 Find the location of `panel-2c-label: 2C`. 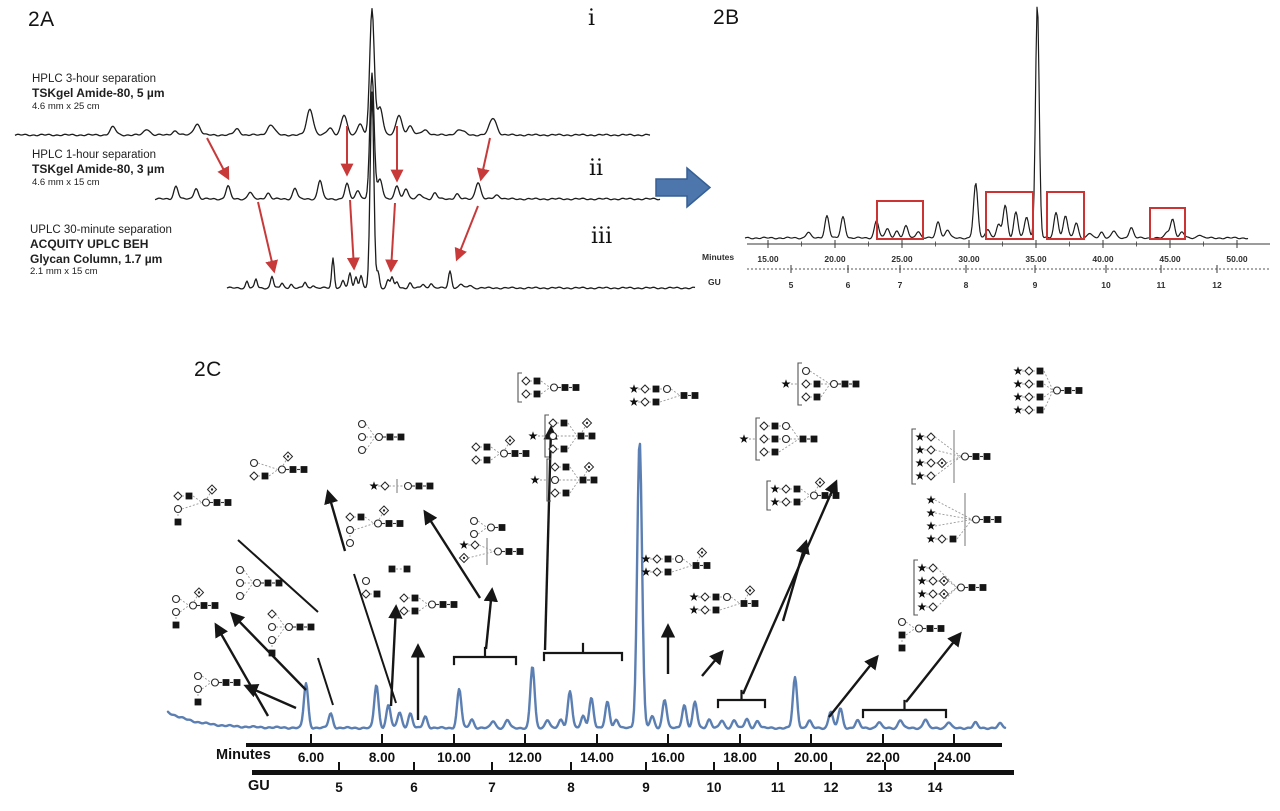

panel-2c-label: 2C is located at coordinates (208, 369).